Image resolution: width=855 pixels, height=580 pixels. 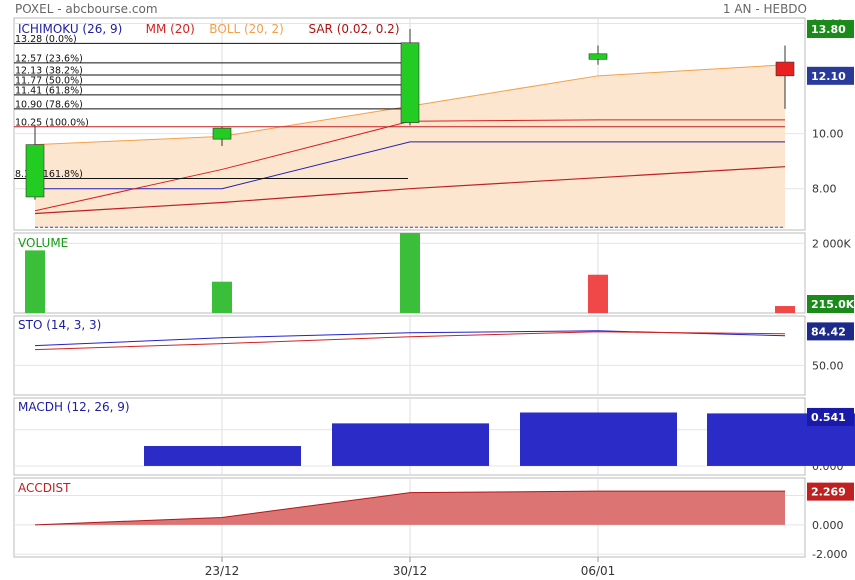 What do you see at coordinates (52, 122) in the screenshot?
I see `fibonacci-label: 10.25 (100.0%)` at bounding box center [52, 122].